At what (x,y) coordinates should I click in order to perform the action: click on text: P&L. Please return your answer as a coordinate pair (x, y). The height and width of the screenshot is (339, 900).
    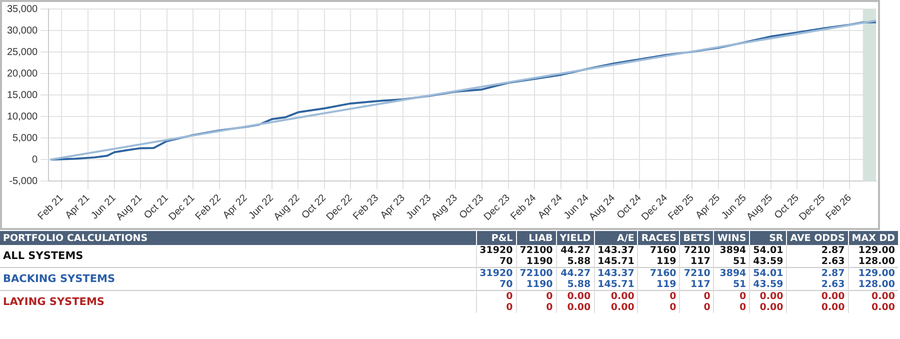
    Looking at the image, I should click on (496, 238).